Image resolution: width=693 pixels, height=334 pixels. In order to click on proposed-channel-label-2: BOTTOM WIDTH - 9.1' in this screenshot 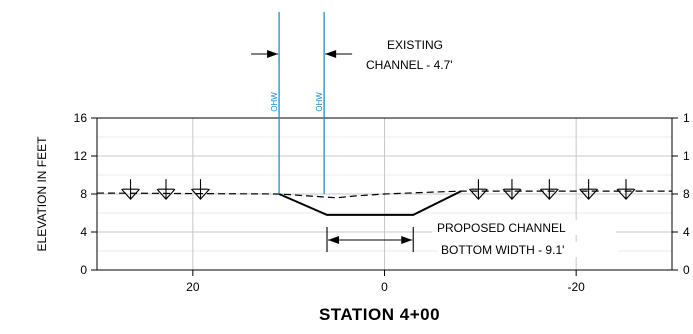, I will do `click(502, 250)`.